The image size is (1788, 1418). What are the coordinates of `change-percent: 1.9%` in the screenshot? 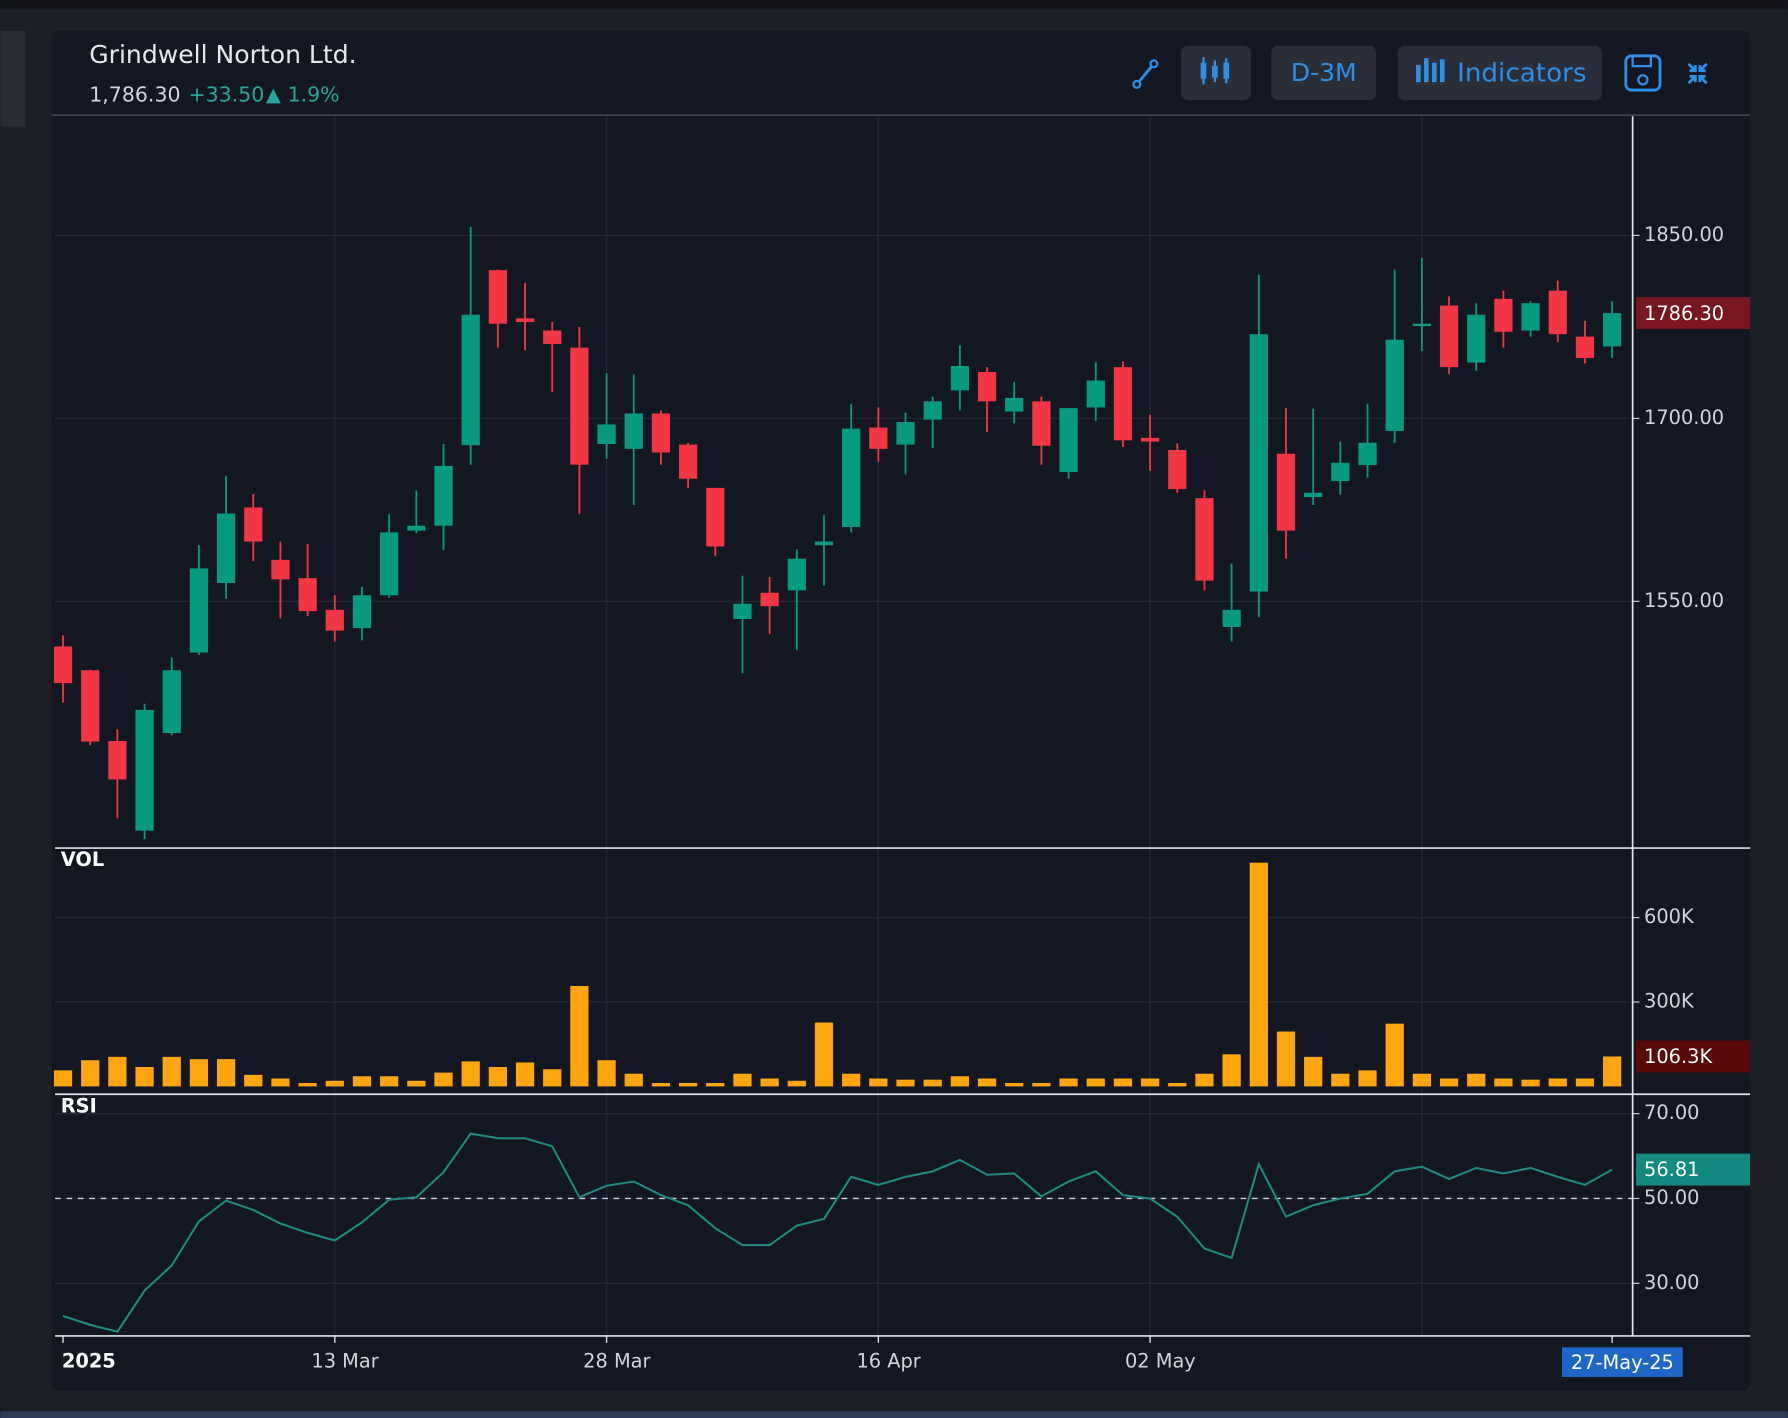 It's located at (314, 95).